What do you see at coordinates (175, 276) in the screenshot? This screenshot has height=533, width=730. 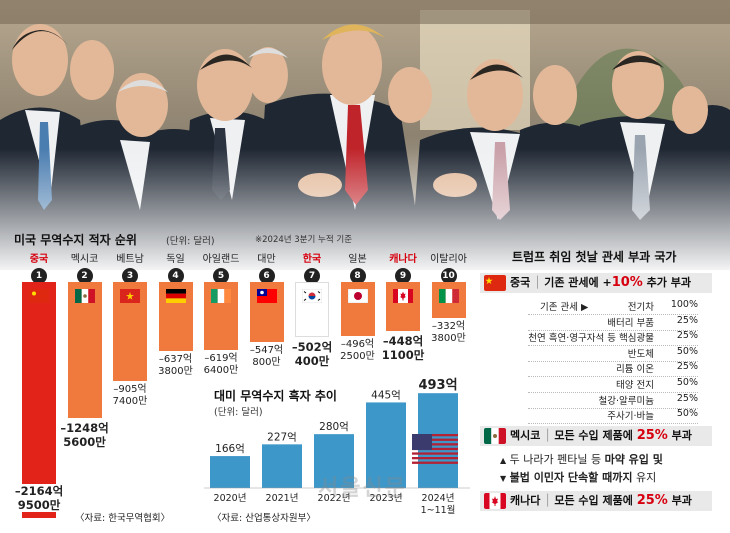 I see `rank-badge: 4` at bounding box center [175, 276].